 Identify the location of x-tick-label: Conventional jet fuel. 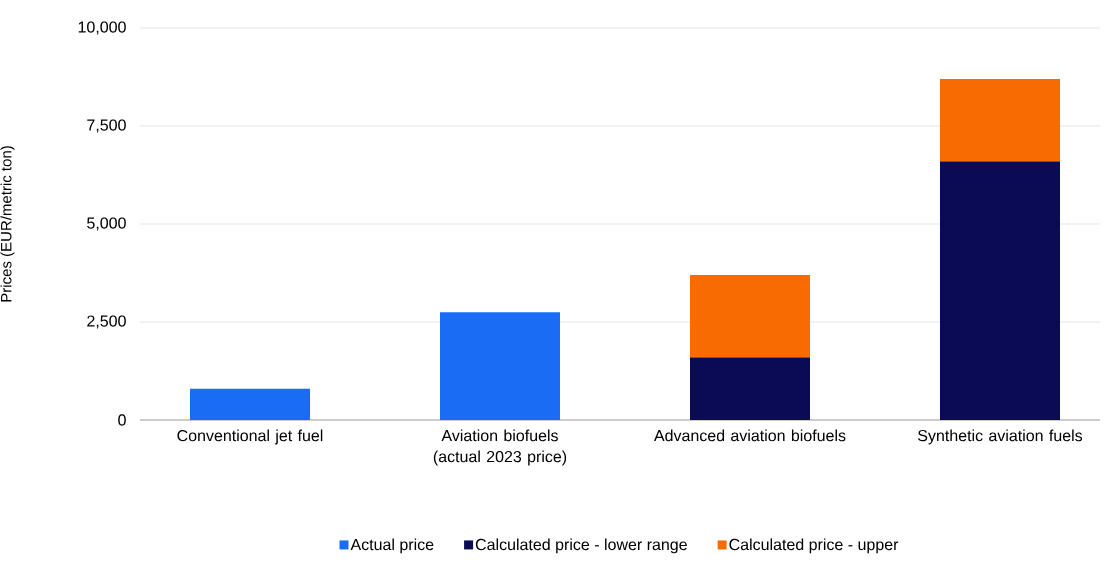
(250, 437).